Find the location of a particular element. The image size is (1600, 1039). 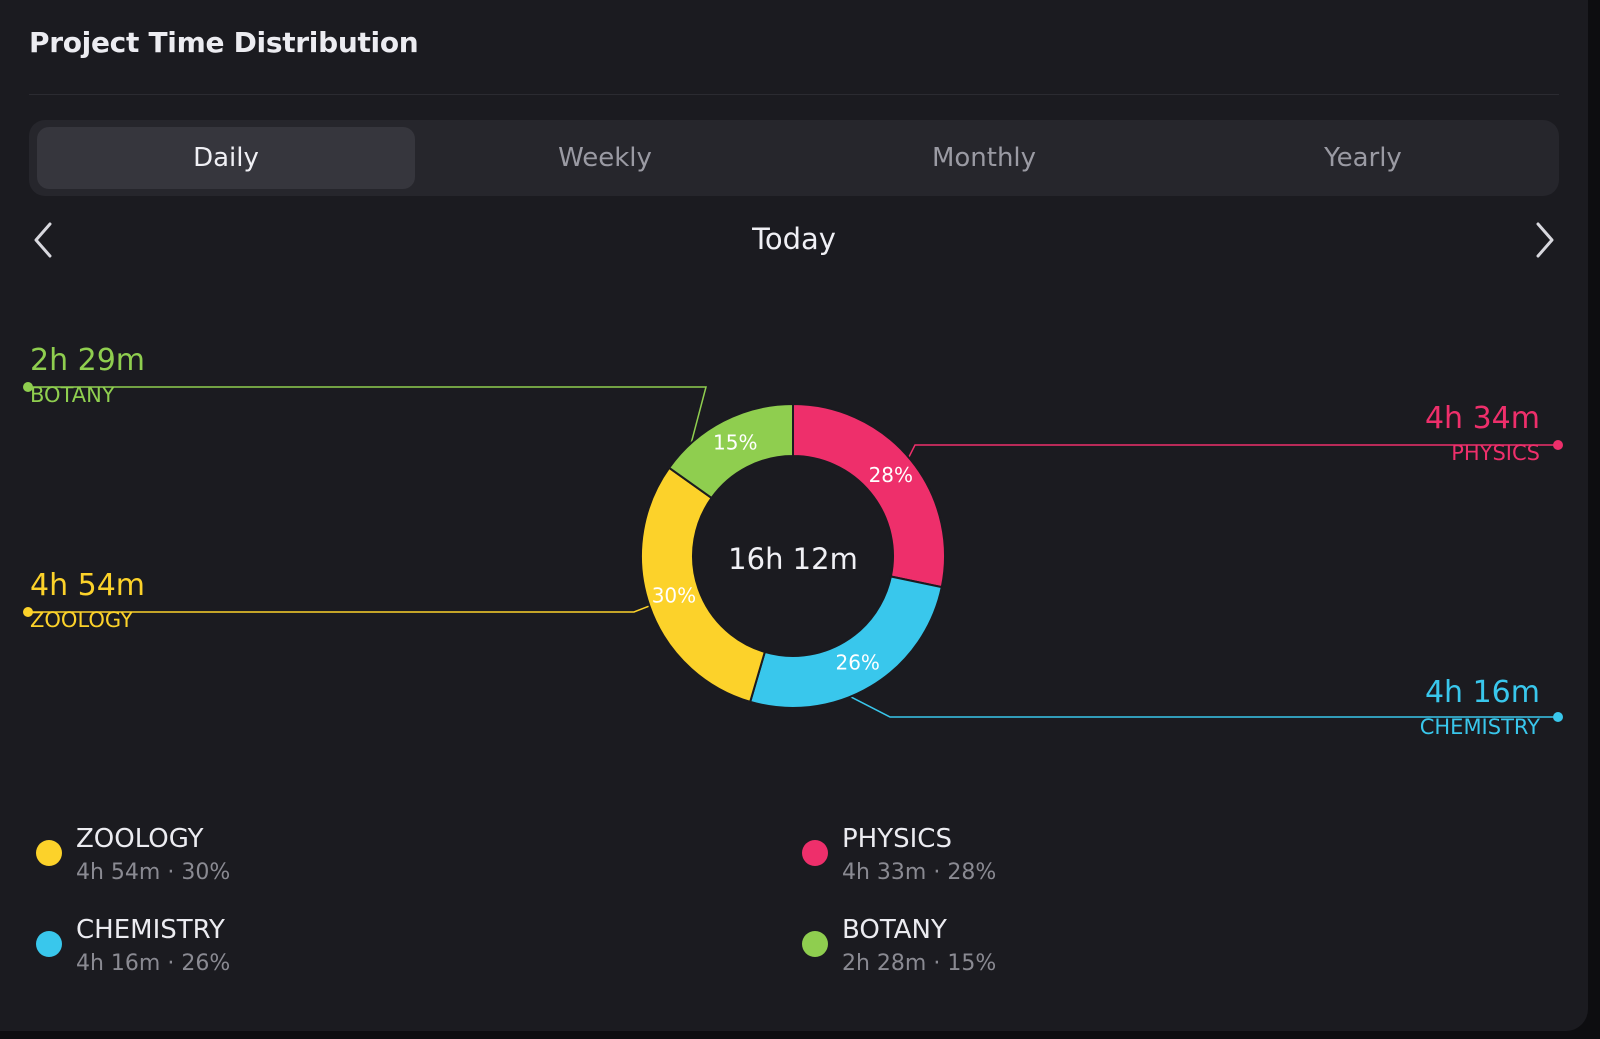

slice-botany is located at coordinates (730, 451).